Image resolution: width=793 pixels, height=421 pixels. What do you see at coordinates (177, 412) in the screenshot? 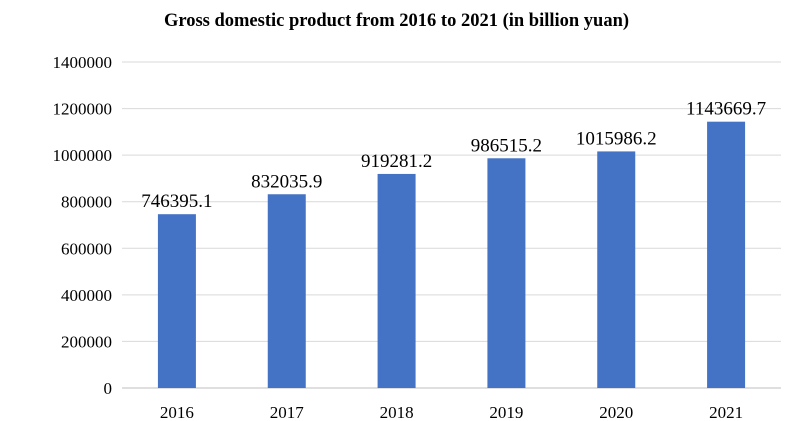
I see `x-tick-label: 2016` at bounding box center [177, 412].